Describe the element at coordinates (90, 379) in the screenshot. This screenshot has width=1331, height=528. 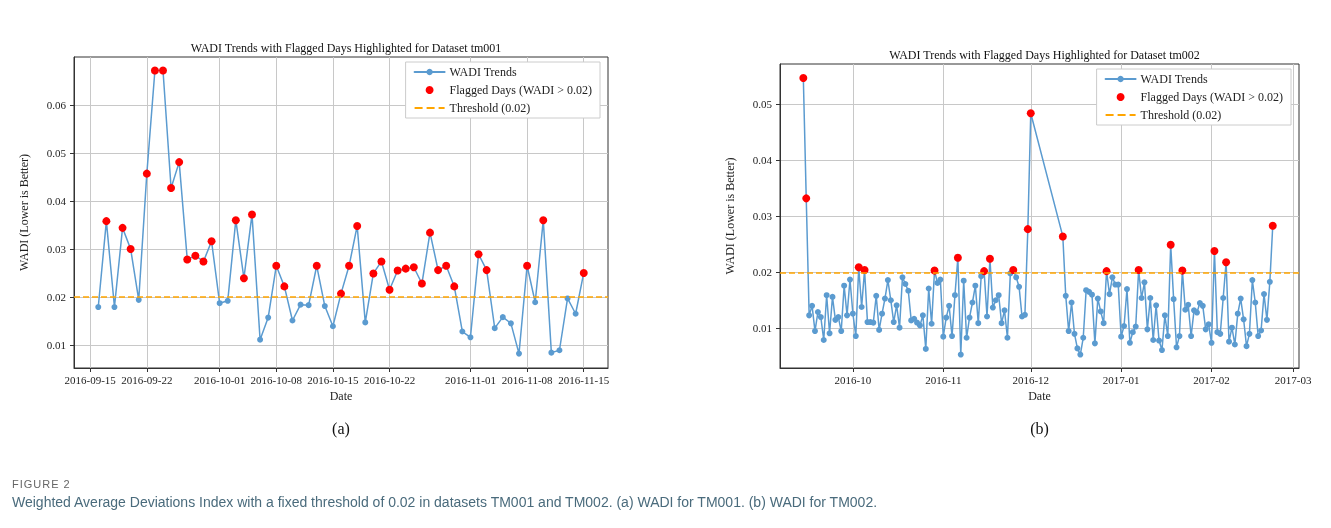
I see `x-tick-label: 2016-09-15` at that location.